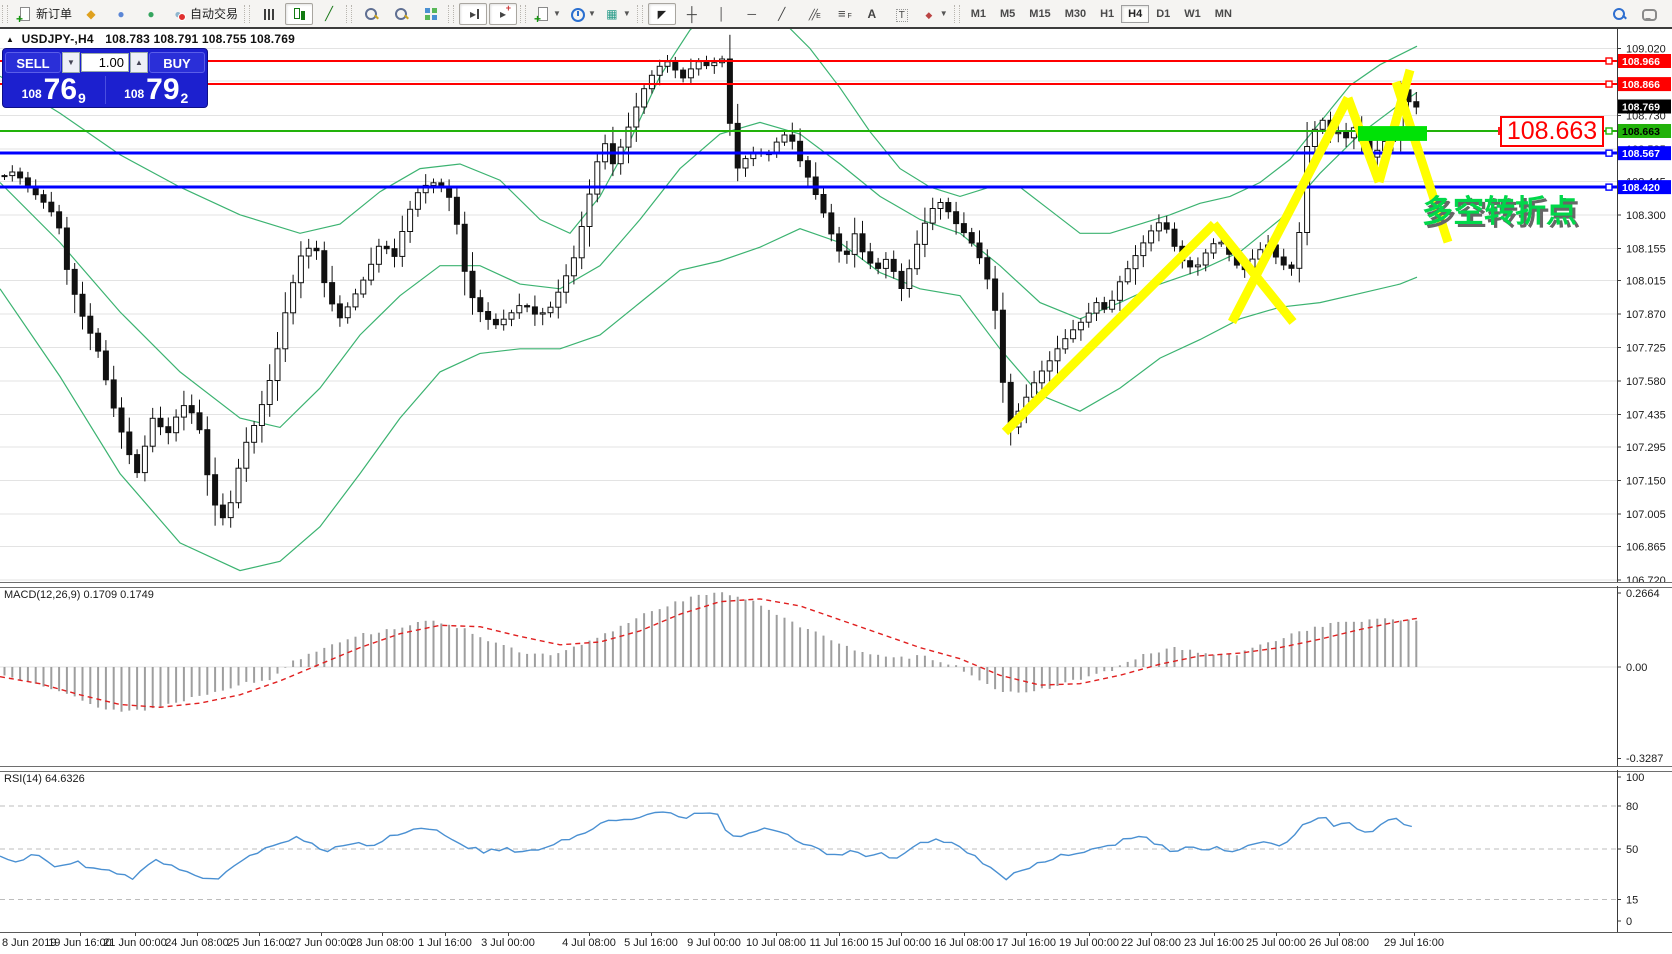 The width and height of the screenshot is (1672, 954). Describe the element at coordinates (706, 846) in the screenshot. I see `rsi-line` at that location.